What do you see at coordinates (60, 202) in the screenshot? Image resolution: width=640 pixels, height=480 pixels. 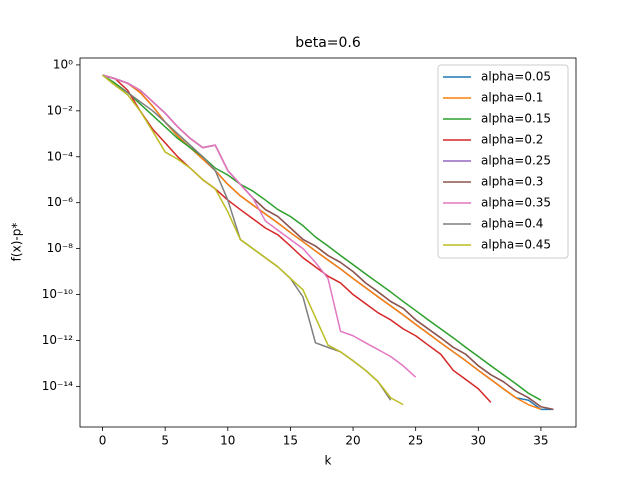 I see `y-tick-label: 10⁻⁶` at bounding box center [60, 202].